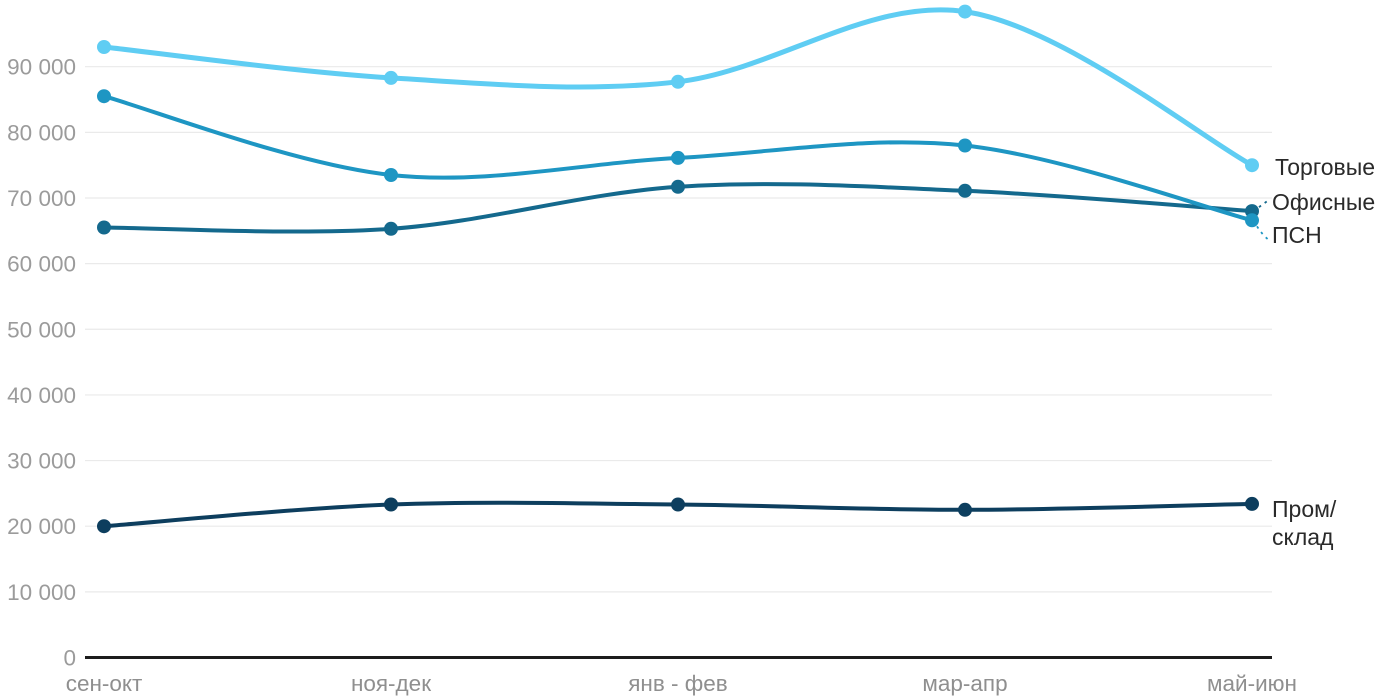 This screenshot has height=700, width=1400. What do you see at coordinates (41, 395) in the screenshot?
I see `y-tick-label: 40 000` at bounding box center [41, 395].